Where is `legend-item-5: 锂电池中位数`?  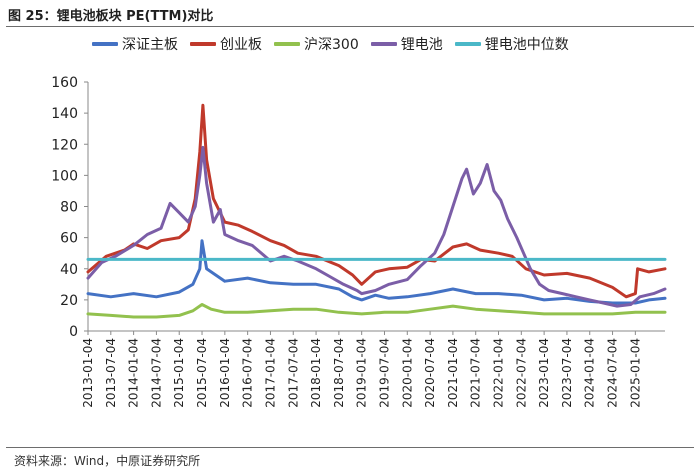
legend-item-5: 锂电池中位数 is located at coordinates (511, 44).